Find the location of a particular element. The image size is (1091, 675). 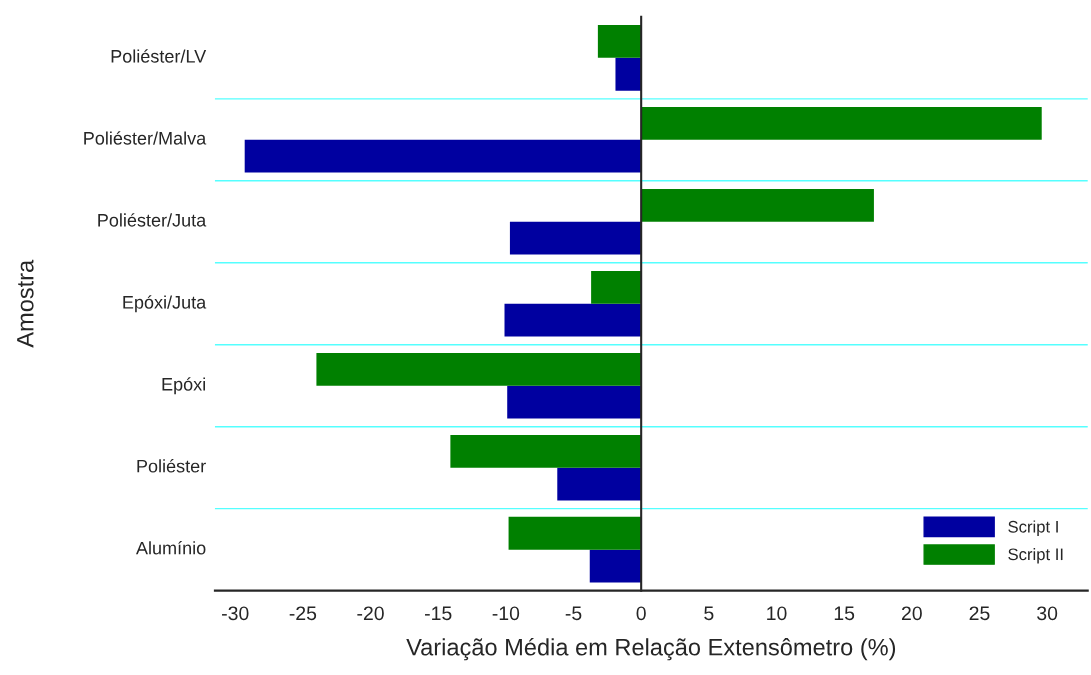

x-axis-title: Variação Média em Relação Extensômetro (%) is located at coordinates (651, 649).